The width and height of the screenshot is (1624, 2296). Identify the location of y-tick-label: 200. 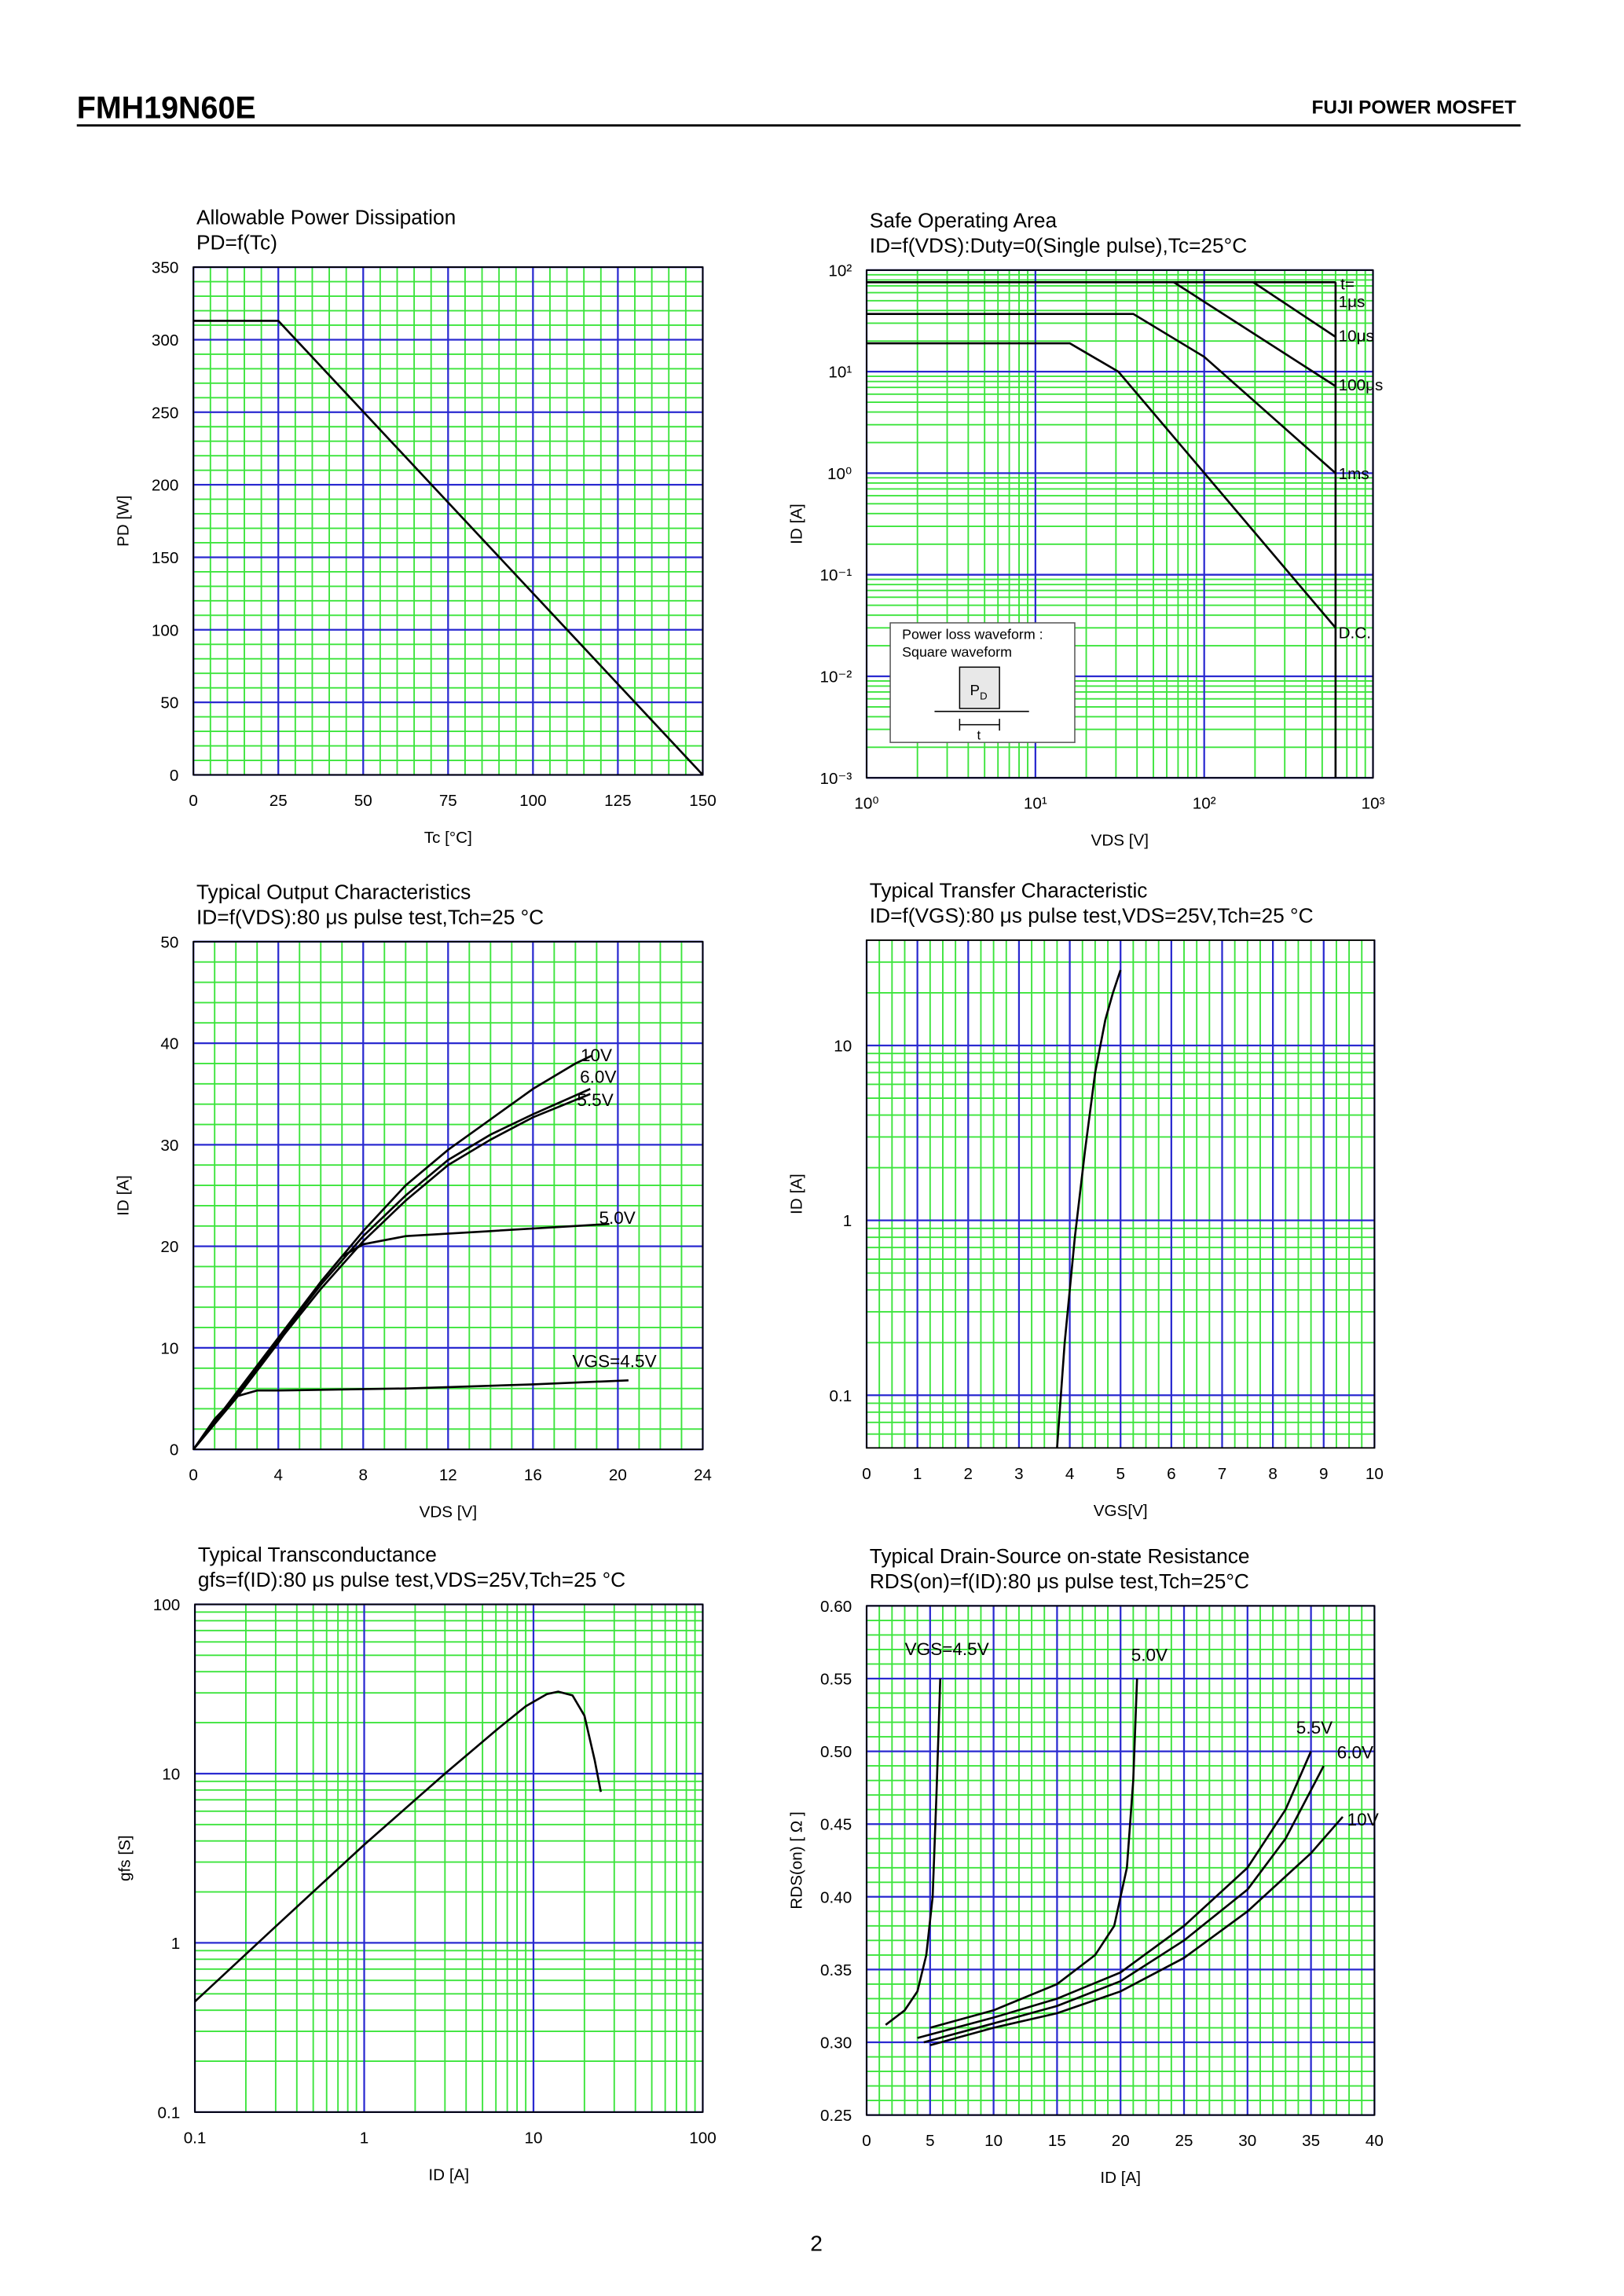
(165, 486).